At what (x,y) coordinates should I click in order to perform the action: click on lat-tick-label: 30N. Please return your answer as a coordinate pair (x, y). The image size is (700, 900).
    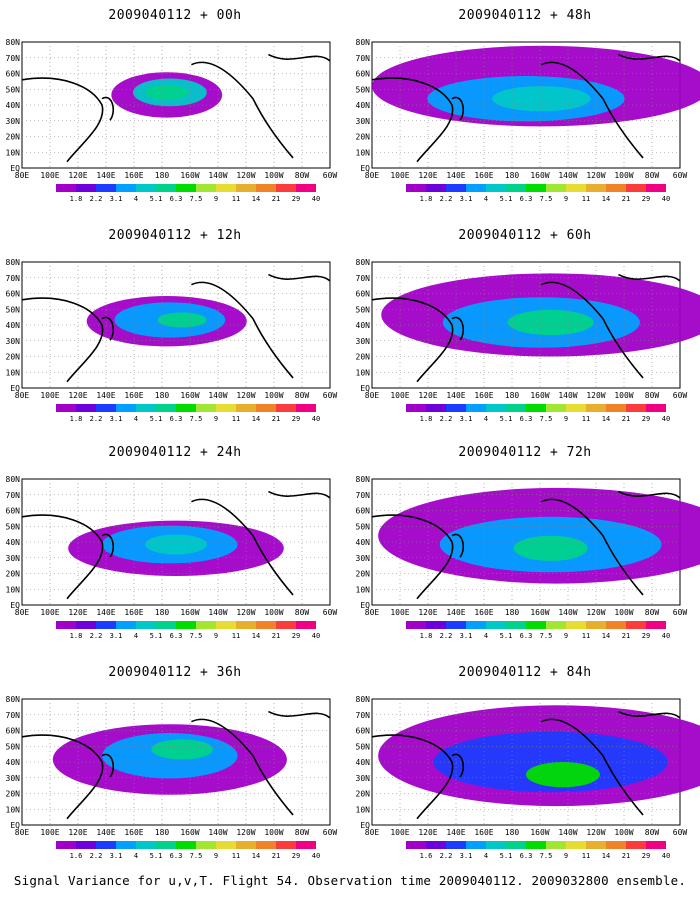
    Looking at the image, I should click on (13, 121).